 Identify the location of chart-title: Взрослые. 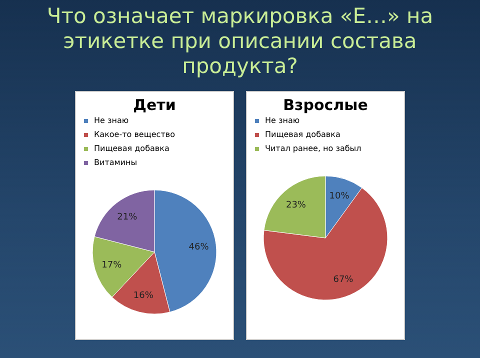
(325, 105).